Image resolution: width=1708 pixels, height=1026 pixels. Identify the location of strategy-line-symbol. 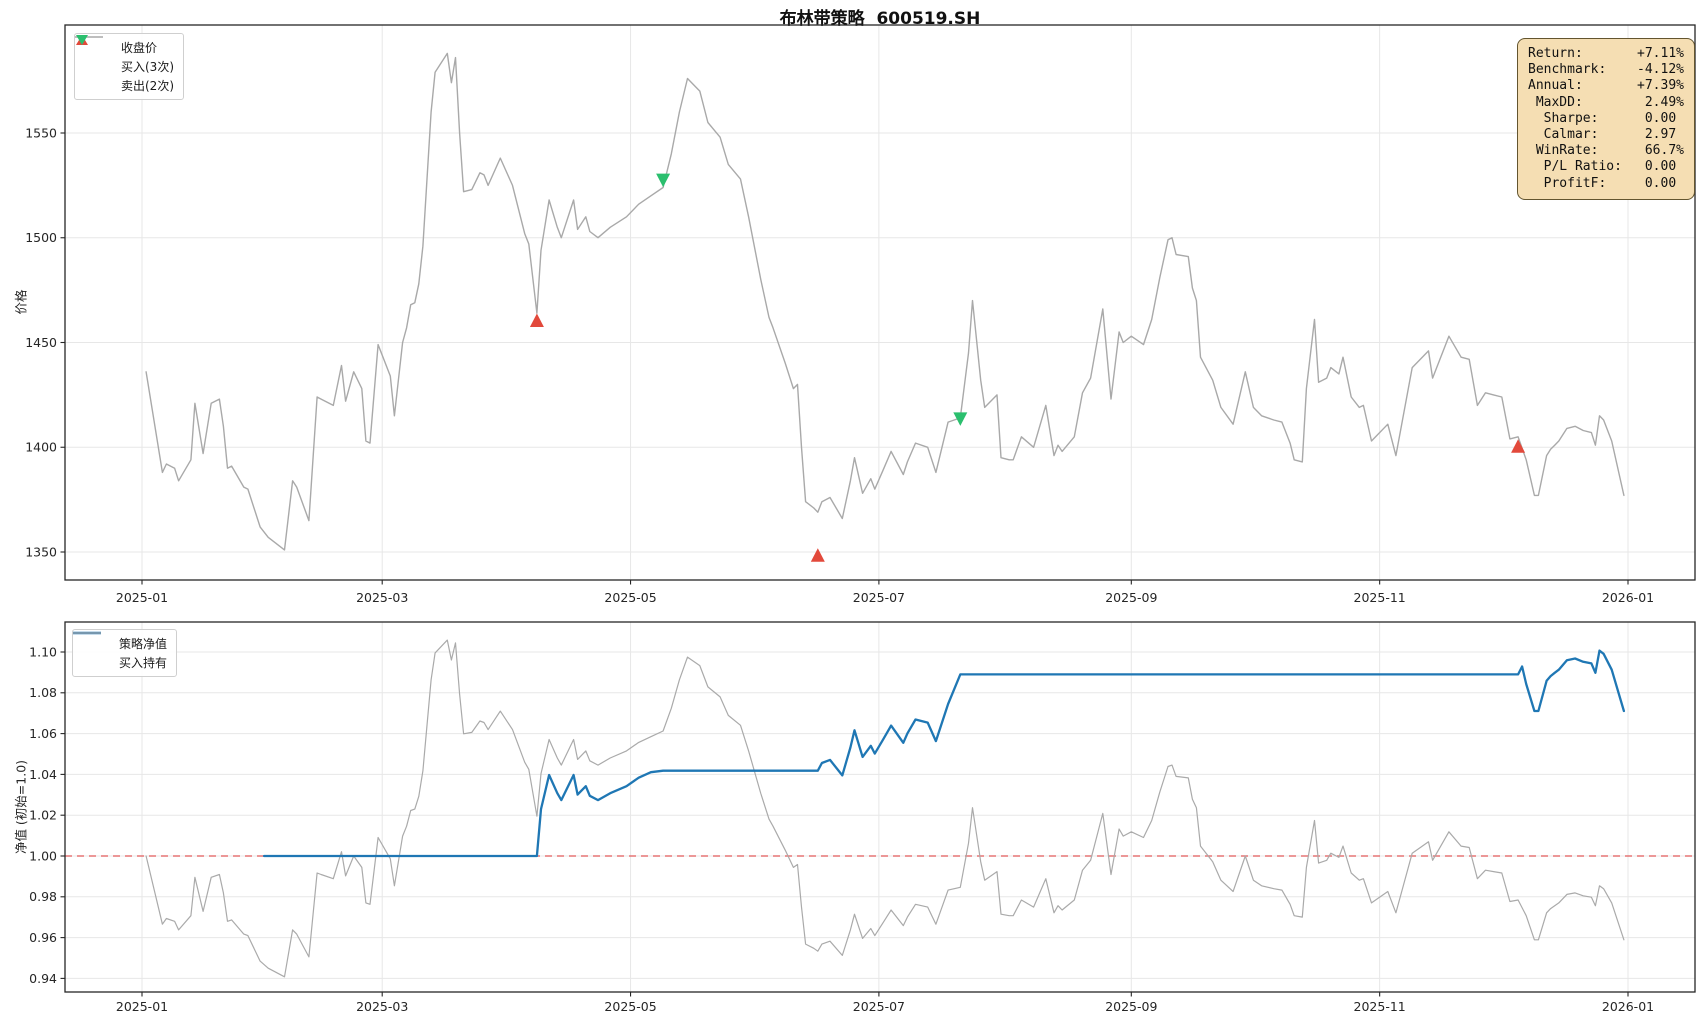
(92, 641).